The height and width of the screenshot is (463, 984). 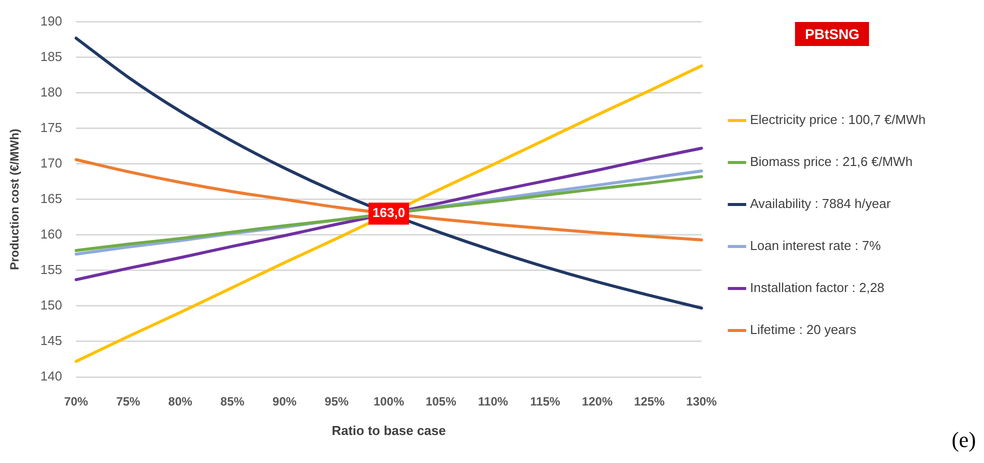 I want to click on y-tick-label: 190, so click(x=51, y=20).